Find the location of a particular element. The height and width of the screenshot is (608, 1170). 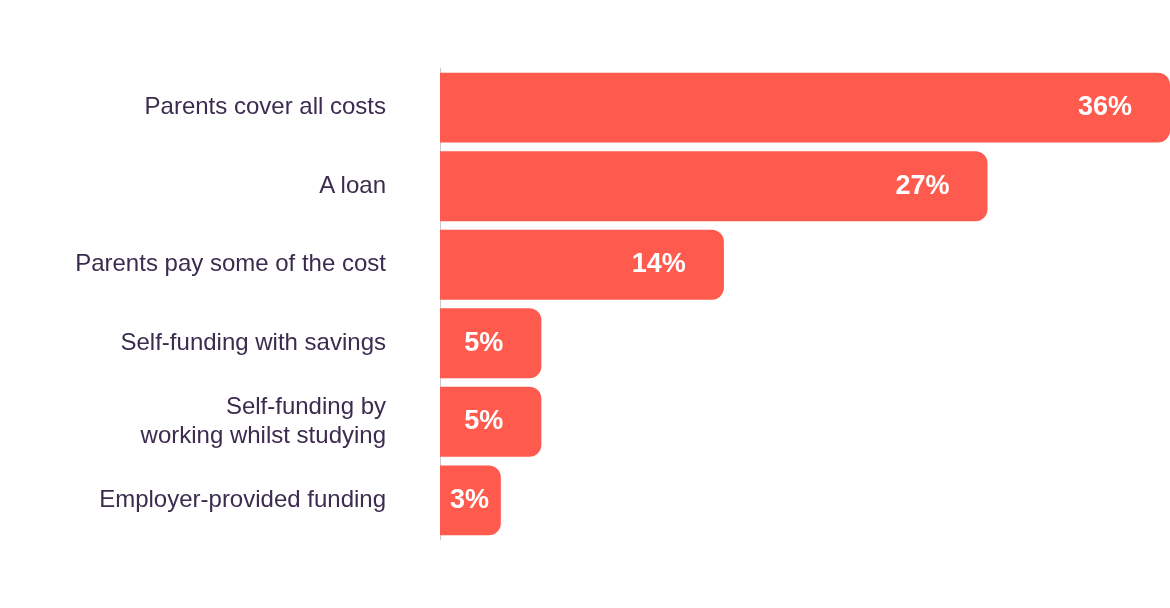

y-tick-label: Self-funding with savings is located at coordinates (253, 341).